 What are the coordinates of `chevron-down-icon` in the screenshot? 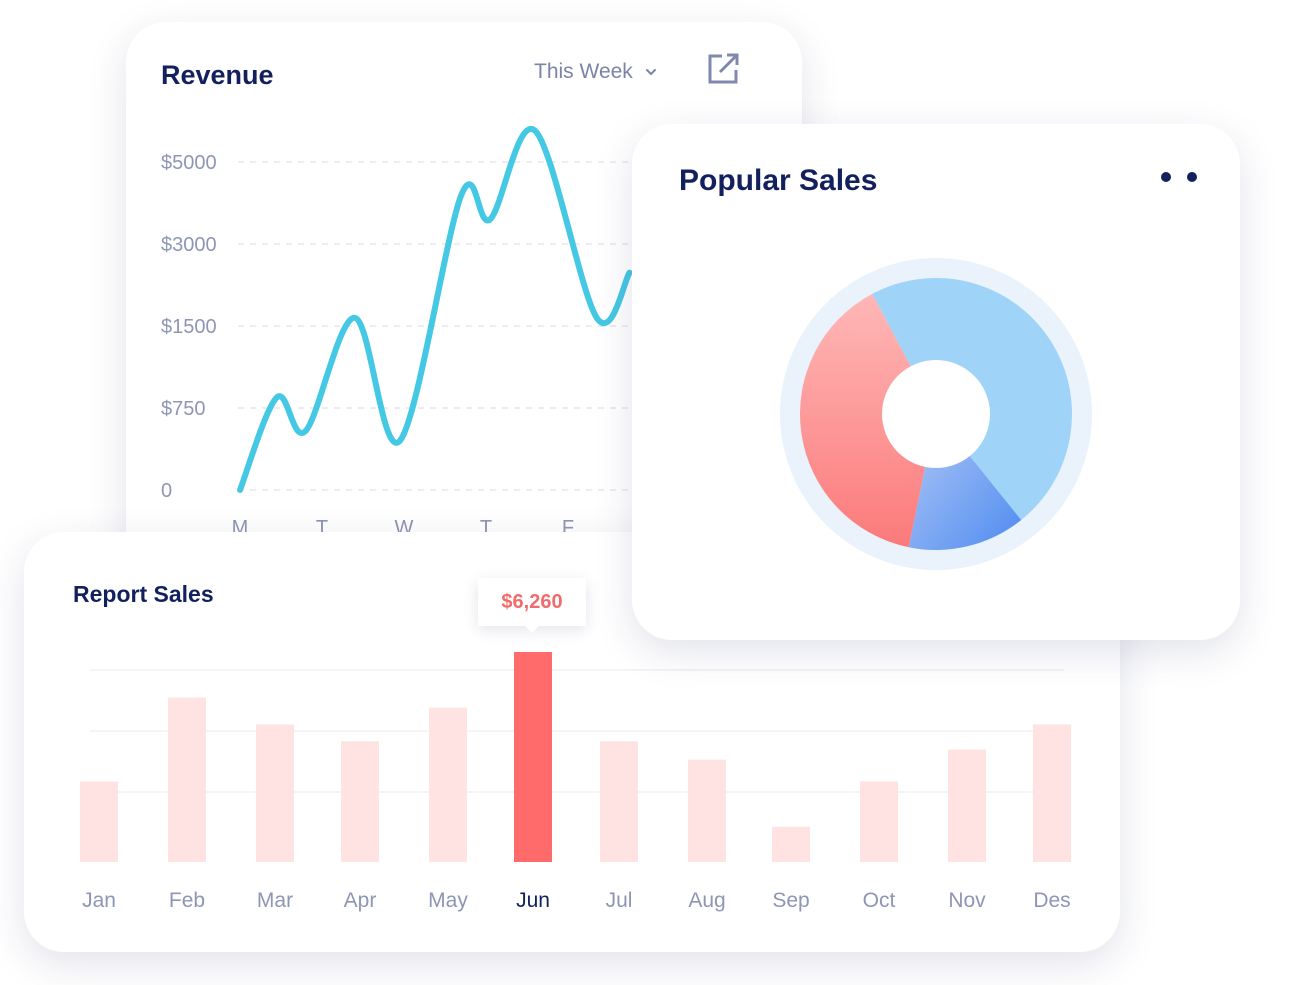 It's located at (650, 72).